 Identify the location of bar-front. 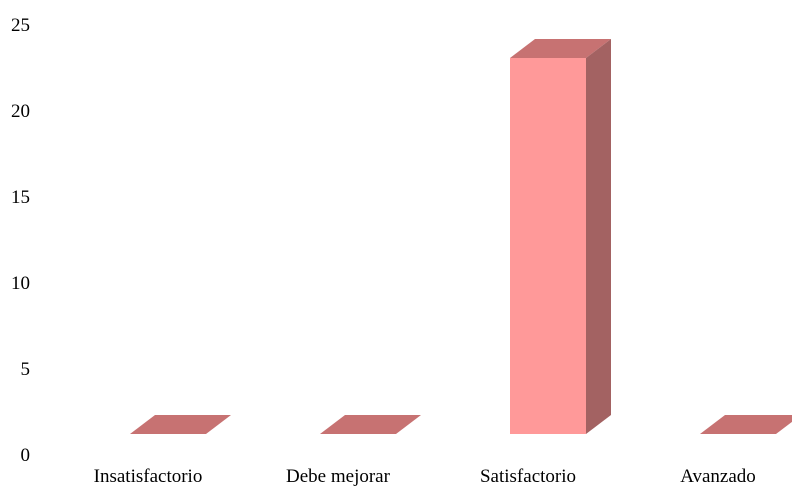
(548, 246).